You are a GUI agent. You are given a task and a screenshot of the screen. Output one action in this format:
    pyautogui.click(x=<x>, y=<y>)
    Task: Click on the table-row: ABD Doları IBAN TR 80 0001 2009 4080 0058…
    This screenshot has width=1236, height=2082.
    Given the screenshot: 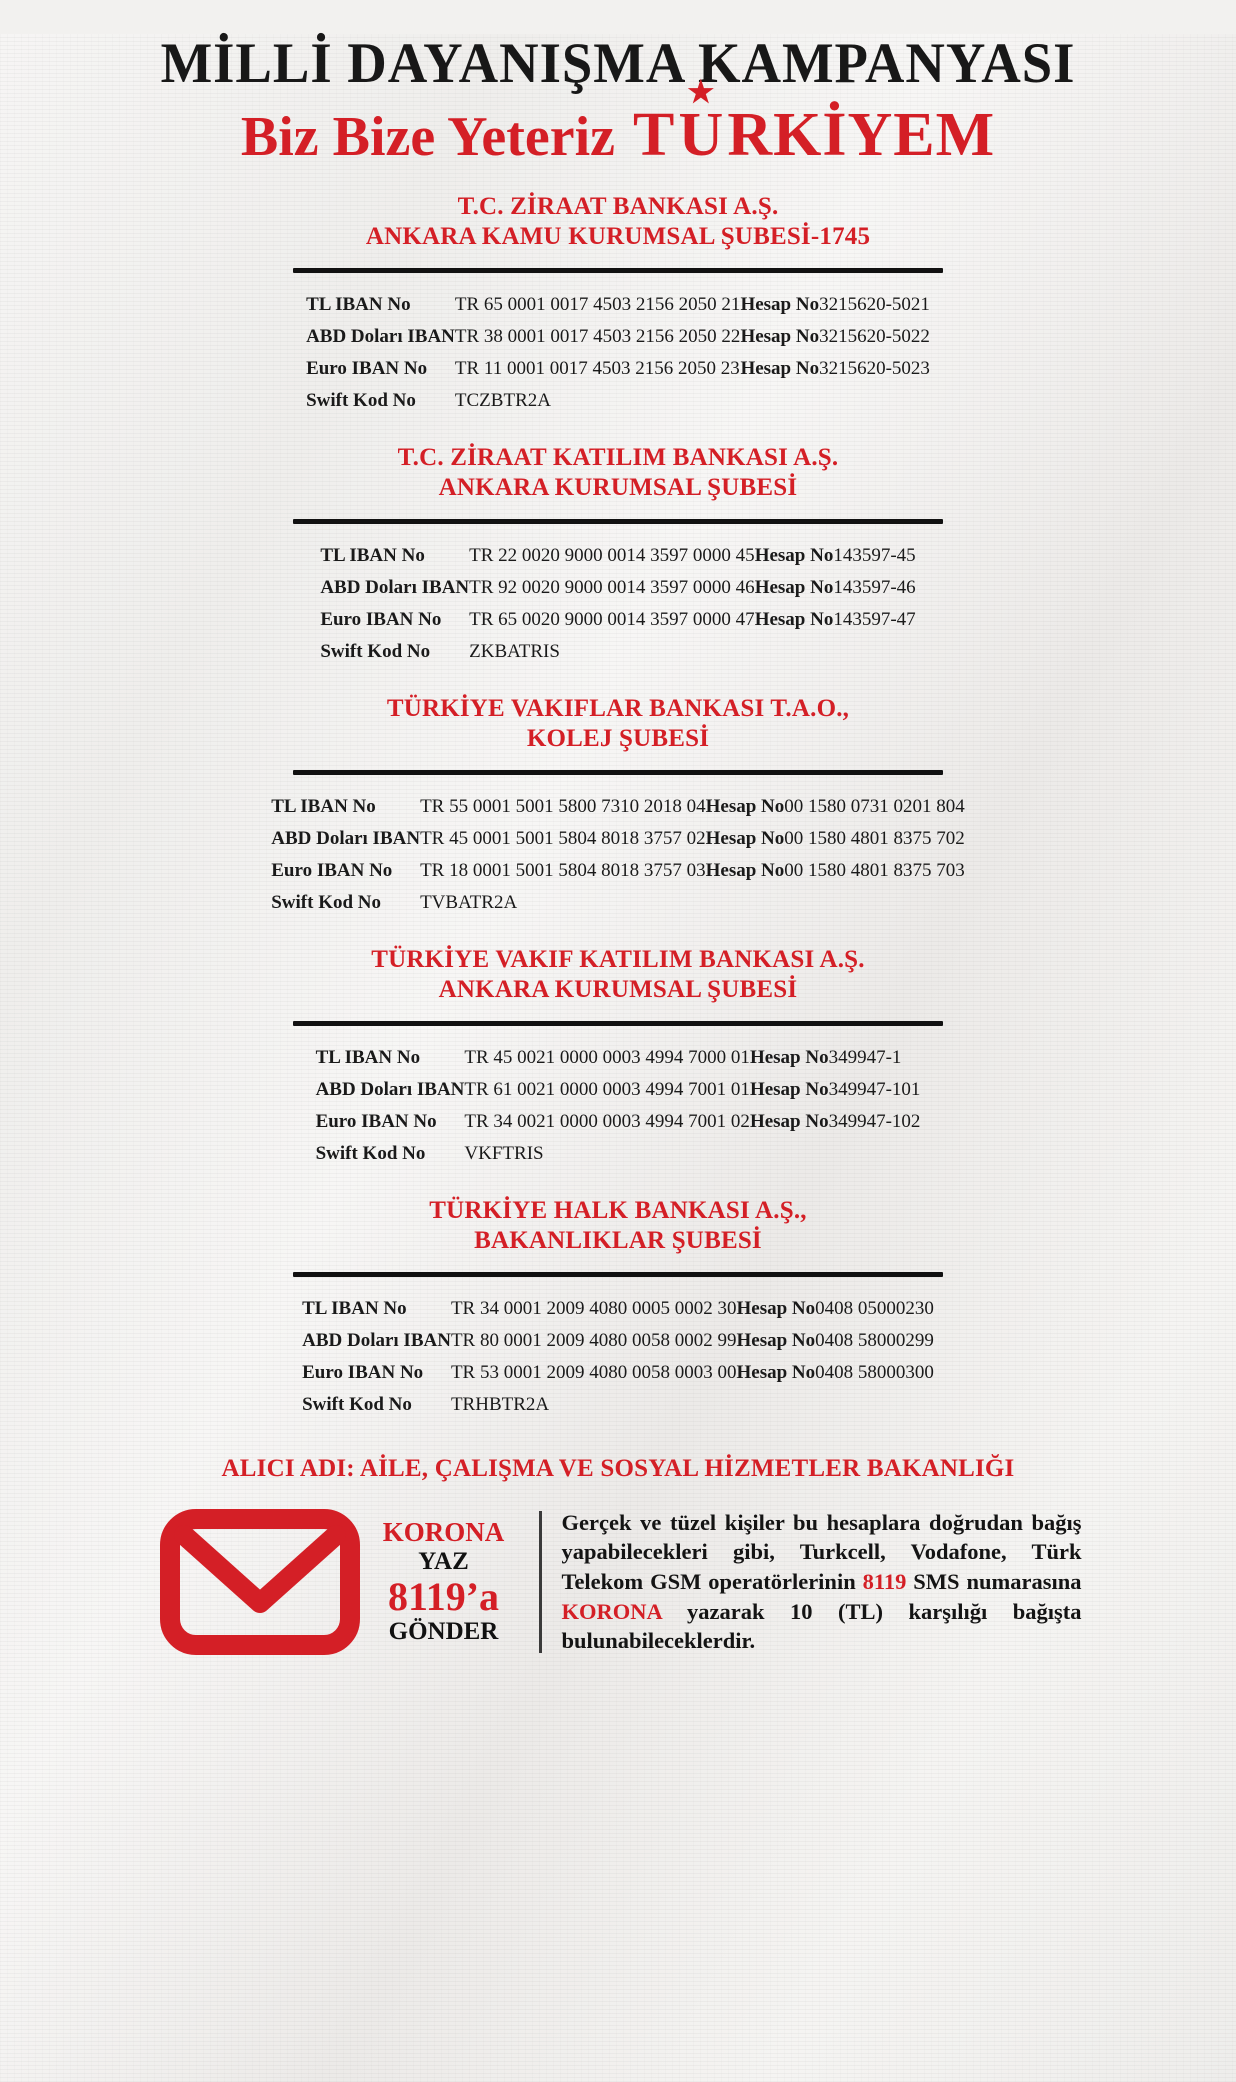 What is the action you would take?
    pyautogui.click(x=618, y=1341)
    